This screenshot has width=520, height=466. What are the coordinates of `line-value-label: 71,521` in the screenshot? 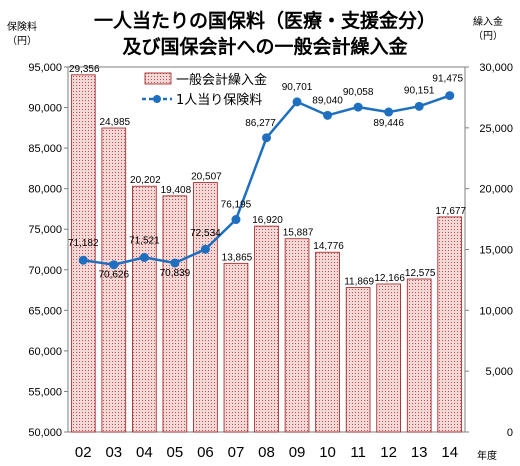 It's located at (144, 240).